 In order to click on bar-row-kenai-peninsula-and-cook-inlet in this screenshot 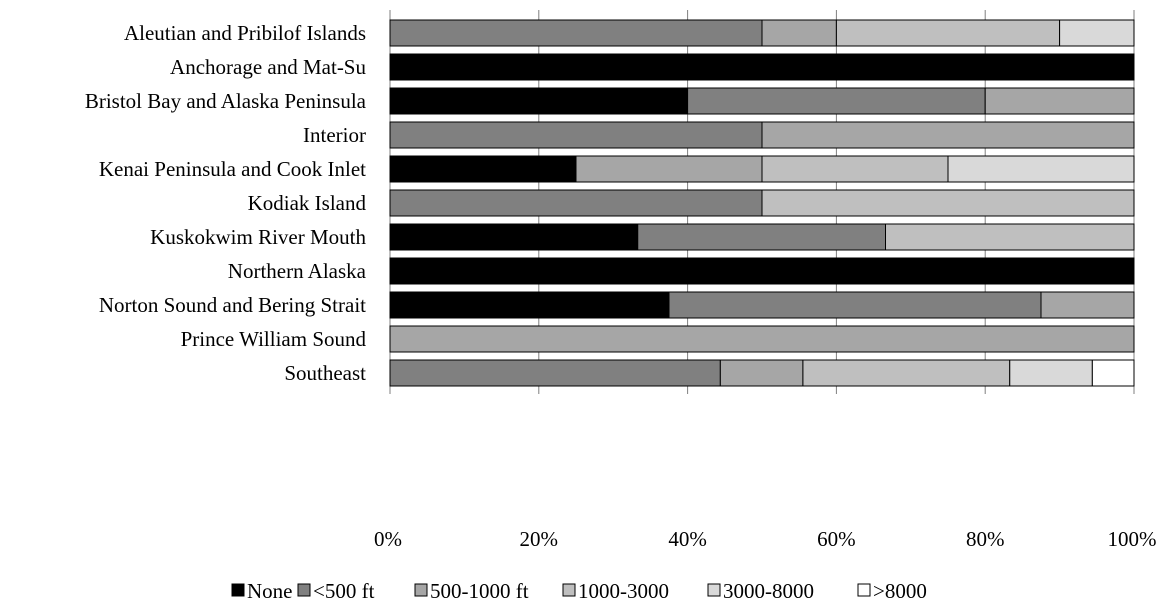, I will do `click(762, 169)`.